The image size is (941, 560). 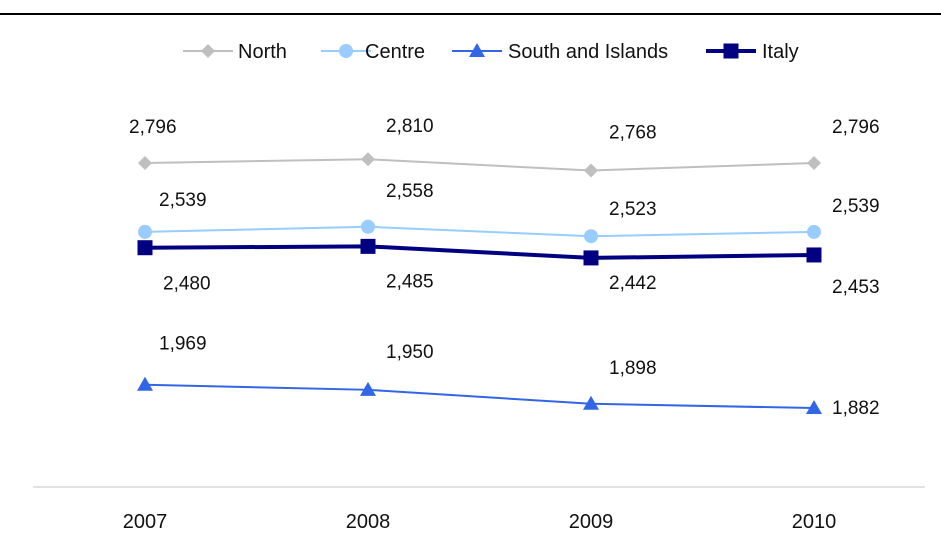 I want to click on legend-label-north: North, so click(x=262, y=52).